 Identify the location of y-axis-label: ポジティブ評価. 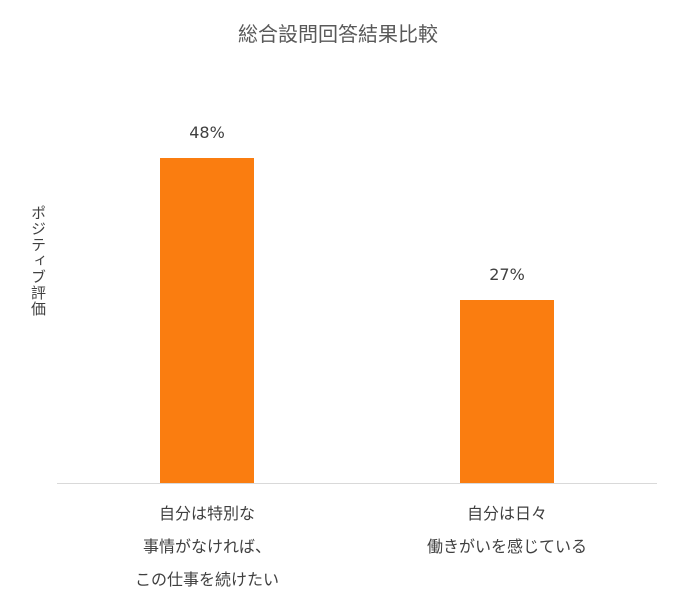
(38, 261).